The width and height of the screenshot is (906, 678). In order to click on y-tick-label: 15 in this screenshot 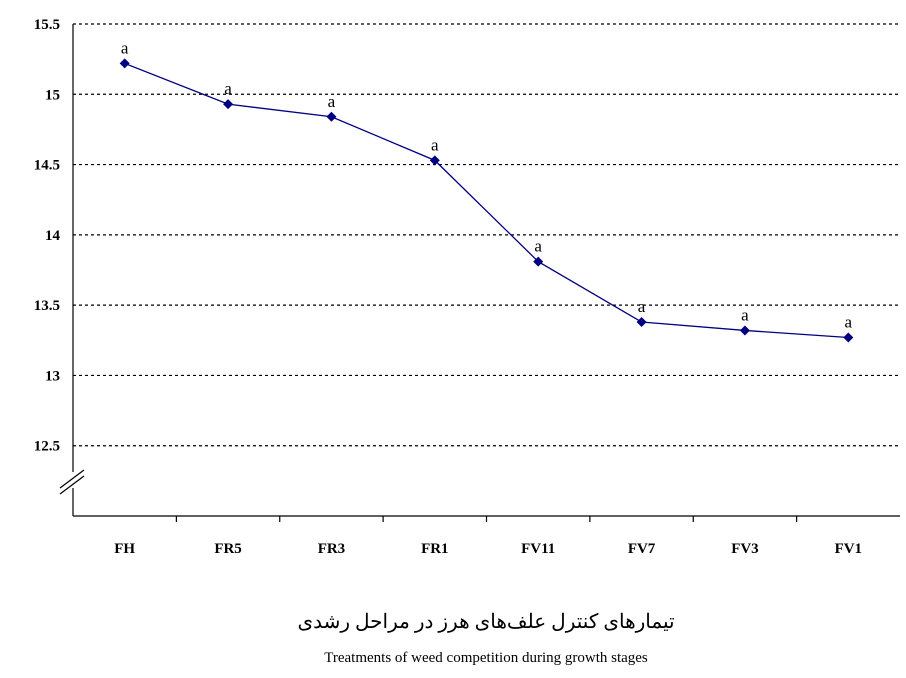, I will do `click(52, 95)`.